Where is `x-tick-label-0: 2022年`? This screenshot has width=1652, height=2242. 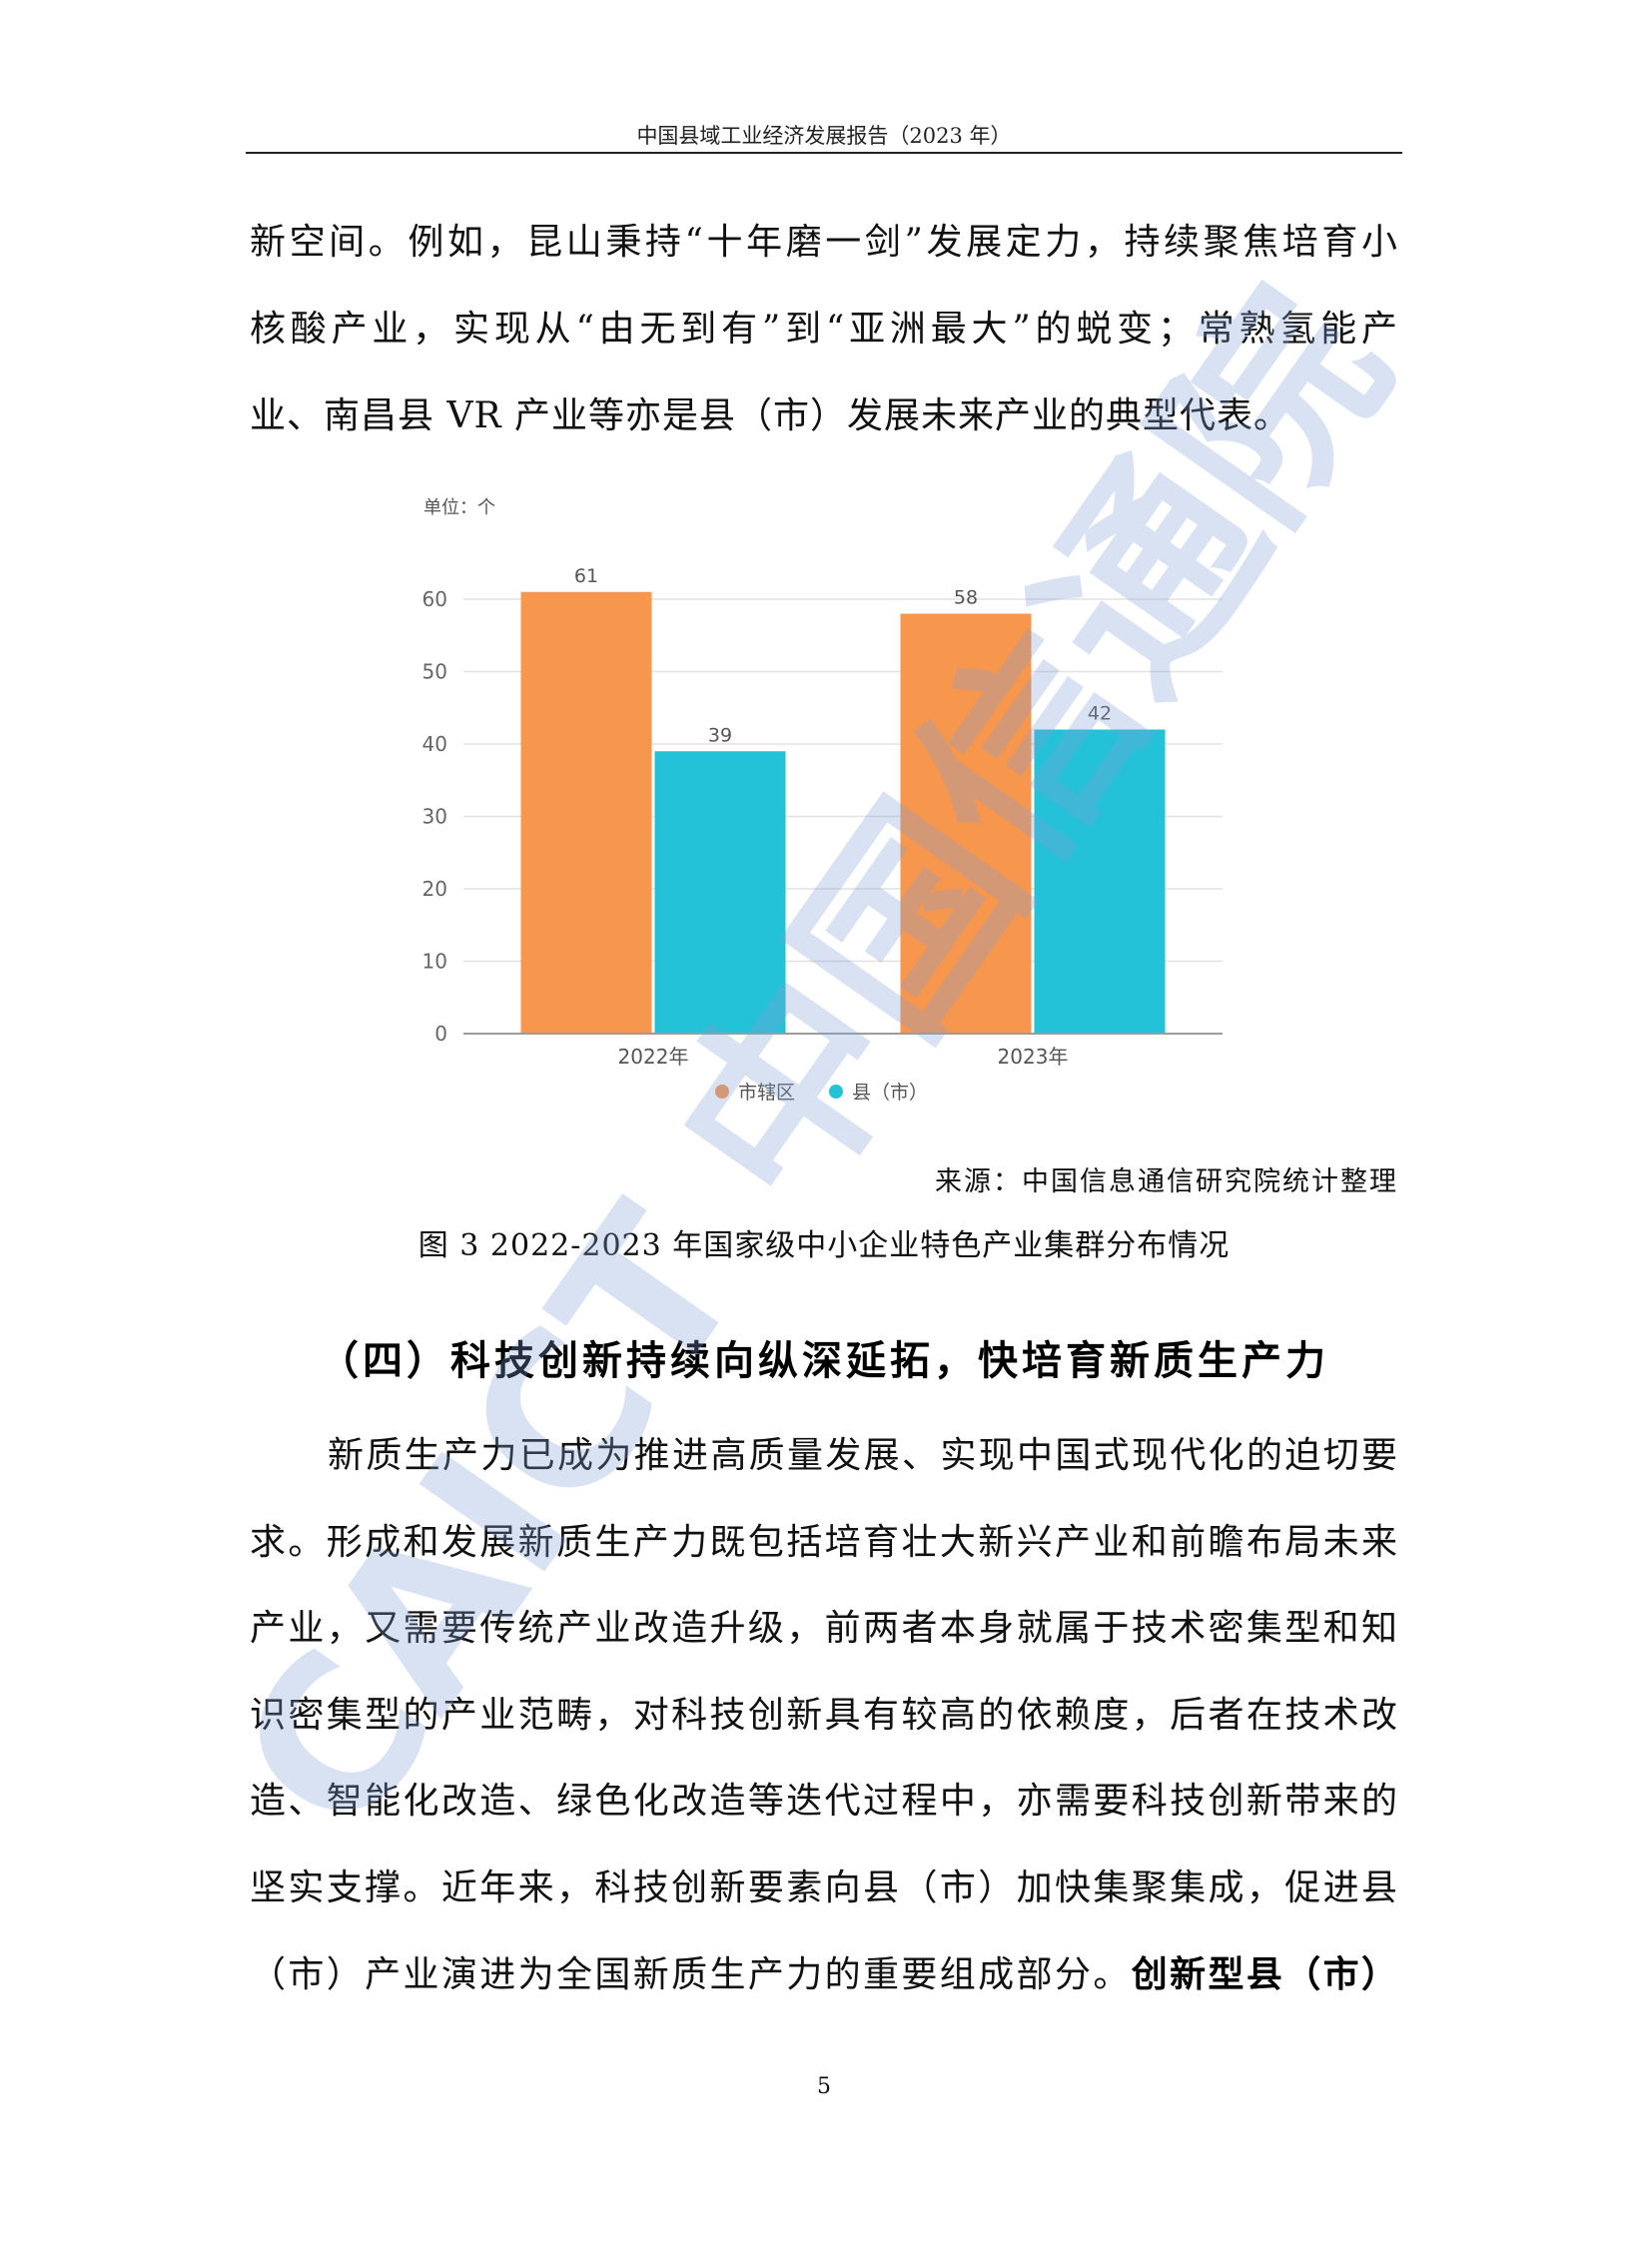
x-tick-label-0: 2022年 is located at coordinates (653, 1057).